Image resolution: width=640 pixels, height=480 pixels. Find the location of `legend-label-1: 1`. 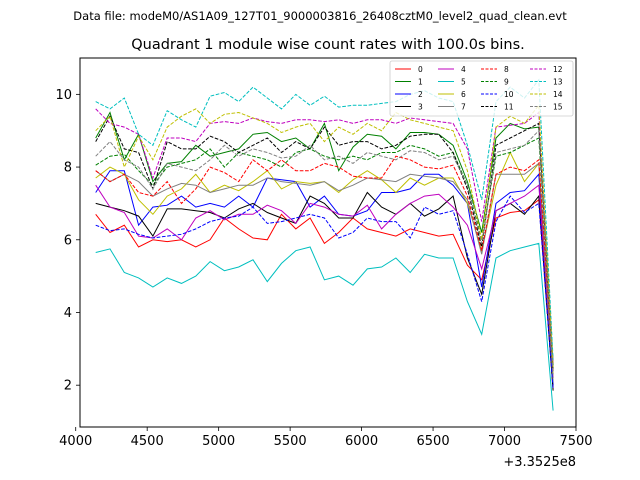

legend-label-1: 1 is located at coordinates (420, 82).